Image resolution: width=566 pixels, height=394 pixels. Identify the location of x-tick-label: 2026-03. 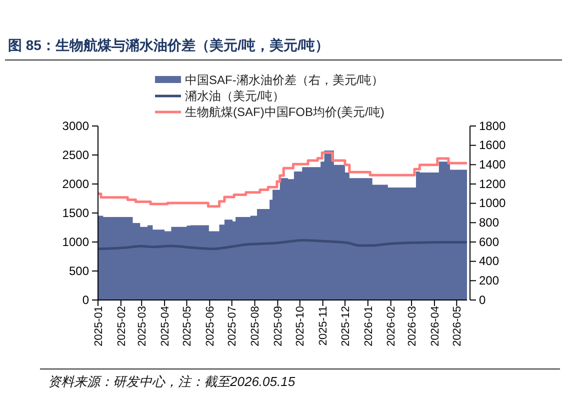
(412, 326).